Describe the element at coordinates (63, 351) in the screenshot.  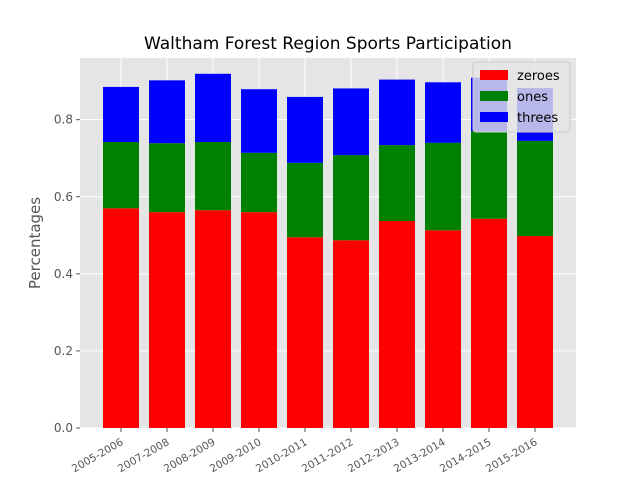
I see `y-tick-label: 0.2` at that location.